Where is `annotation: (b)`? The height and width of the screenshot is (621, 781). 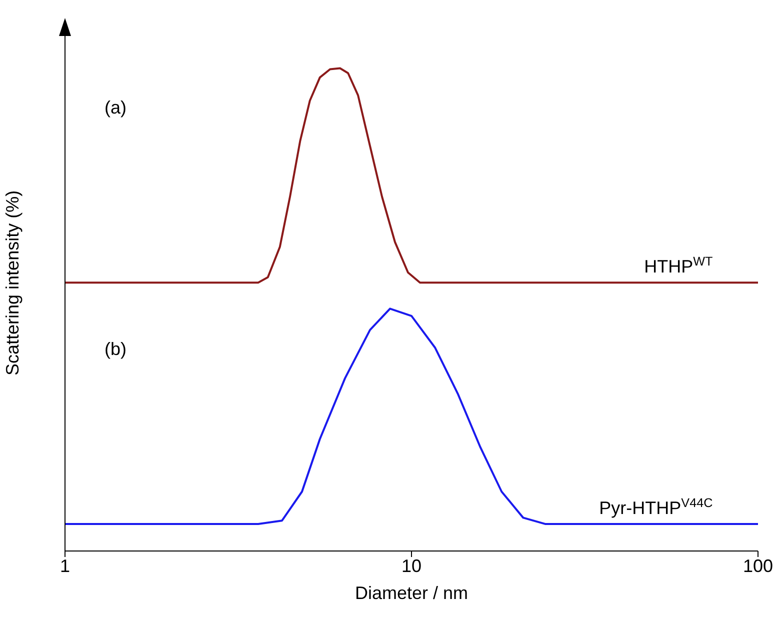
annotation: (b) is located at coordinates (115, 349).